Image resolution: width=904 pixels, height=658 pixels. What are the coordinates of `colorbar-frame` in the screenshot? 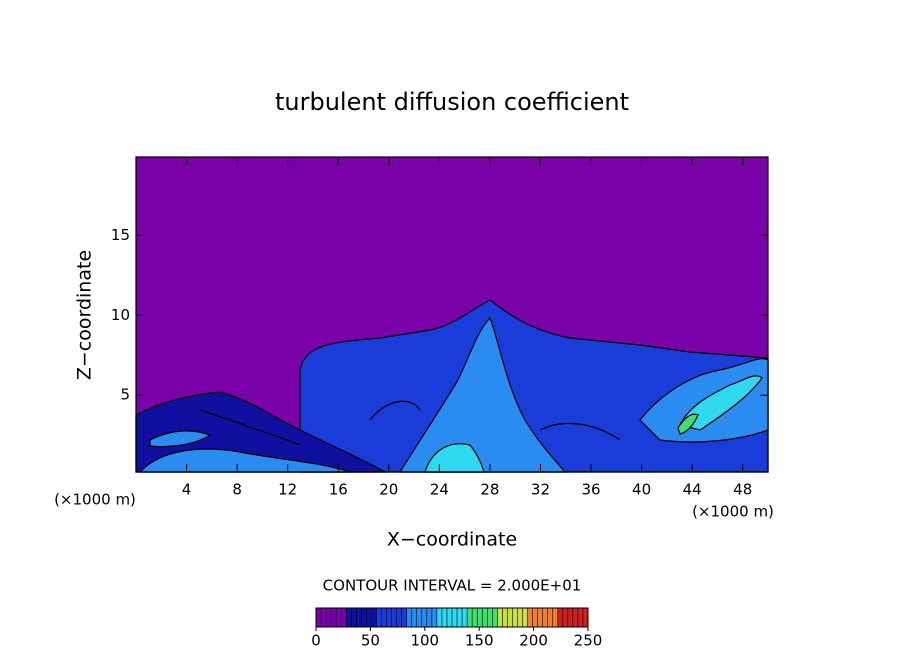 It's located at (452, 617).